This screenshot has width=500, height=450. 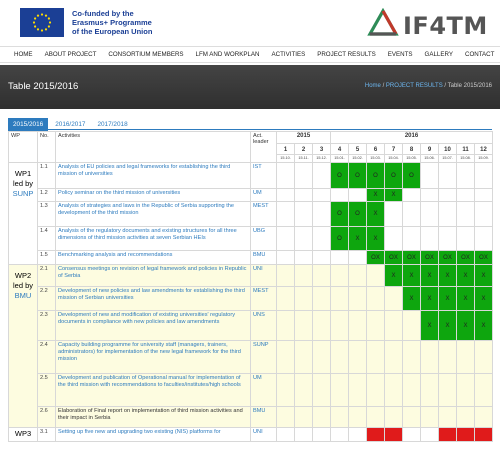 I want to click on activity-leader: UNS, so click(x=263, y=325).